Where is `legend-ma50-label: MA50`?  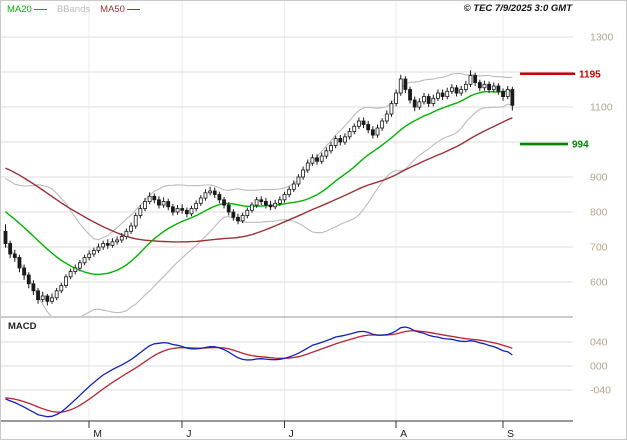
legend-ma50-label: MA50 is located at coordinates (112, 9).